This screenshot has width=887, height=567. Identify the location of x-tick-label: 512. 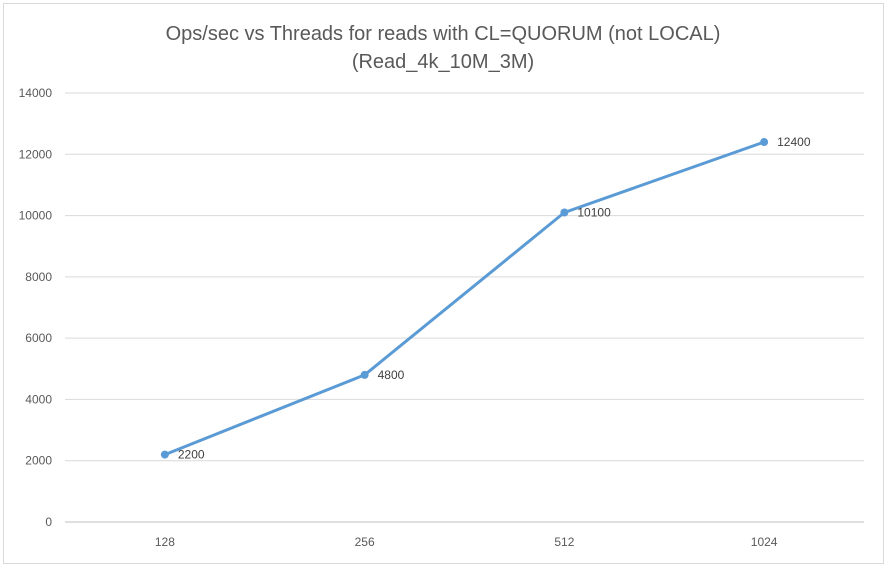
(564, 542).